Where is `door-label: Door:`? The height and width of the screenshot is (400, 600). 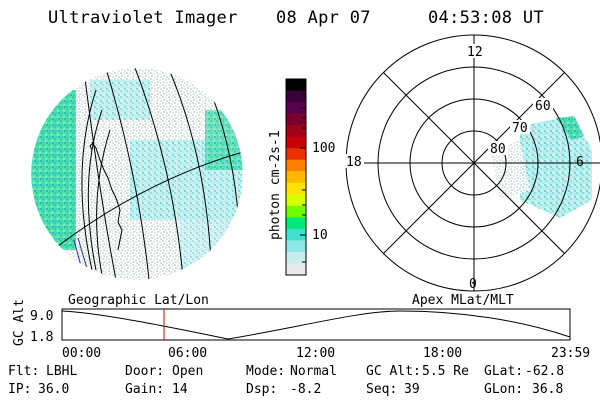
door-label: Door: is located at coordinates (145, 371).